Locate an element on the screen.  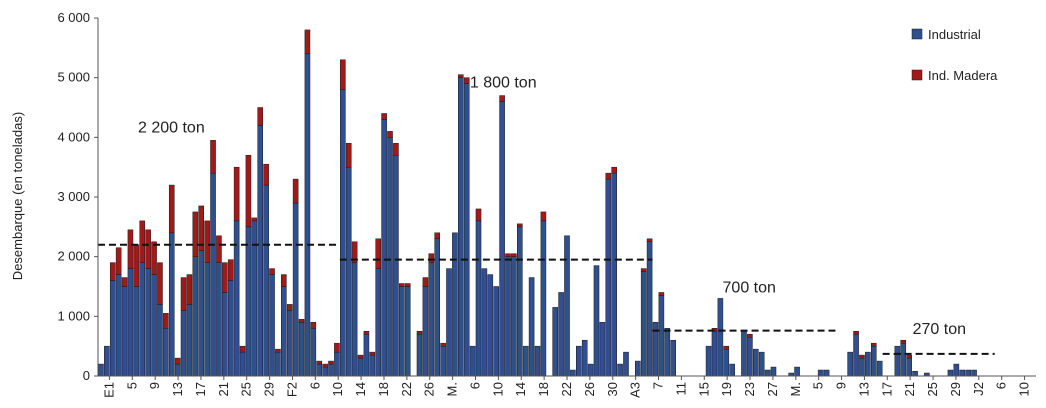
x-tick-label: 6 is located at coordinates (1001, 385).